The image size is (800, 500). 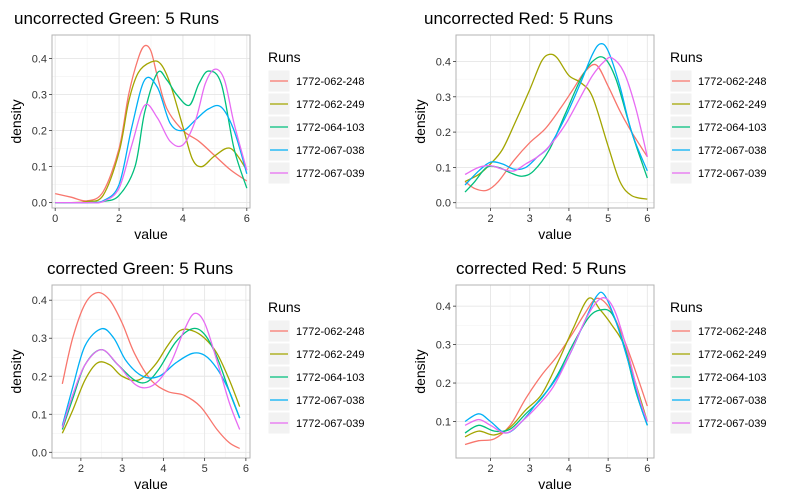 What do you see at coordinates (140, 268) in the screenshot?
I see `chart-title: corrected Green: 5 Runs` at bounding box center [140, 268].